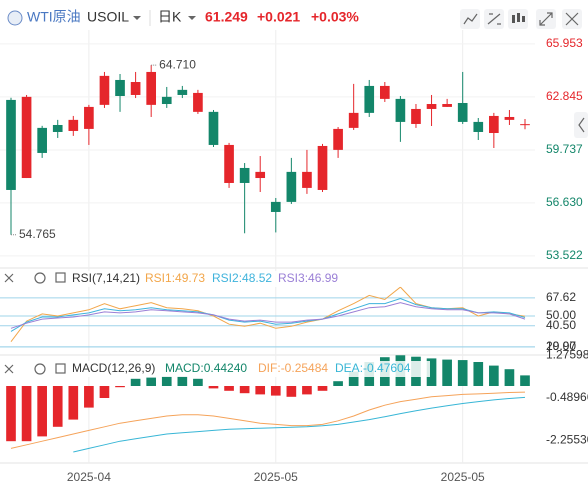 The image size is (588, 491). What do you see at coordinates (347, 368) in the screenshot?
I see `legend-name: DEA` at bounding box center [347, 368].